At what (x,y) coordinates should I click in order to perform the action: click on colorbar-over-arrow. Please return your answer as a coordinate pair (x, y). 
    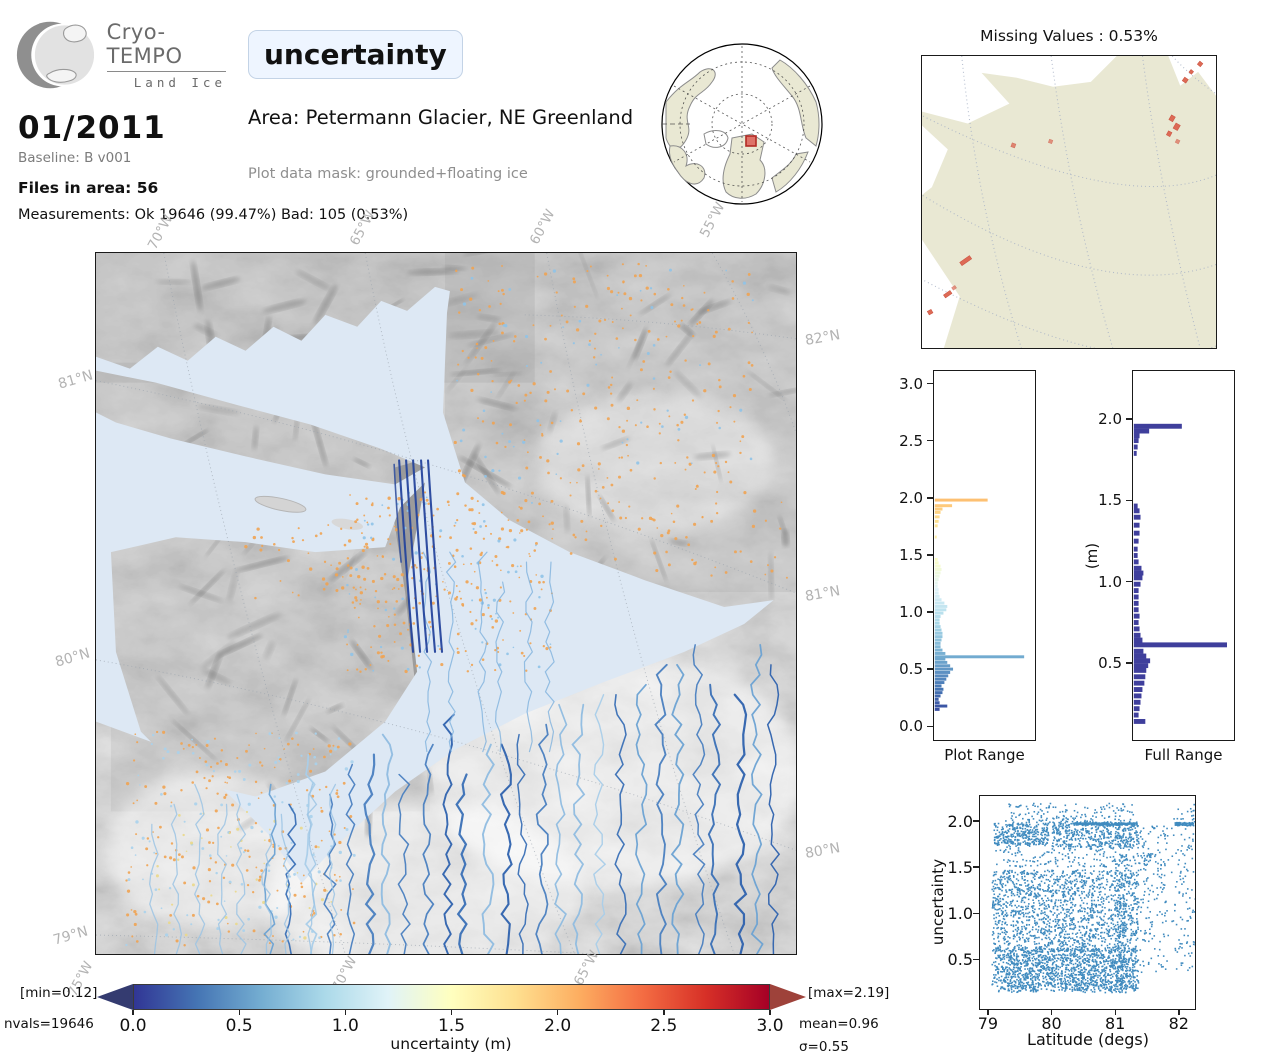
    Looking at the image, I should click on (788, 997).